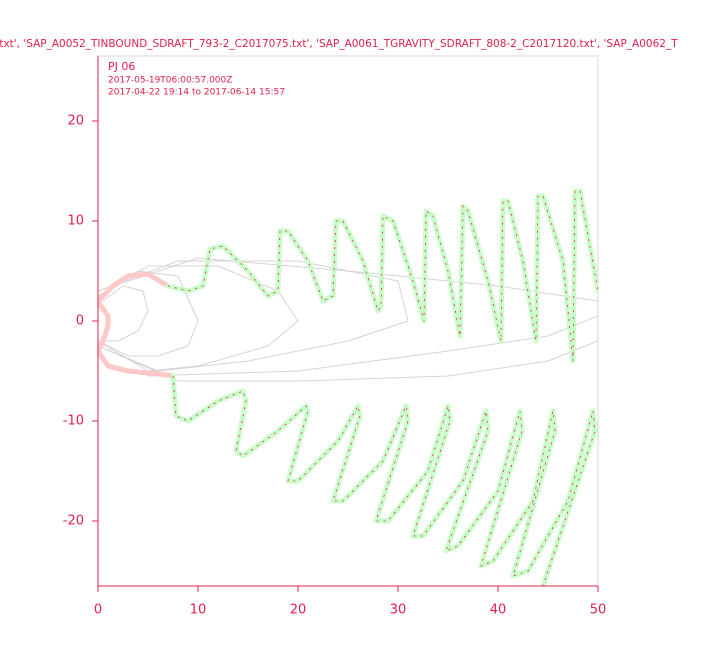 Image resolution: width=724 pixels, height=656 pixels. Describe the element at coordinates (498, 610) in the screenshot. I see `x-tick-label: 40` at that location.